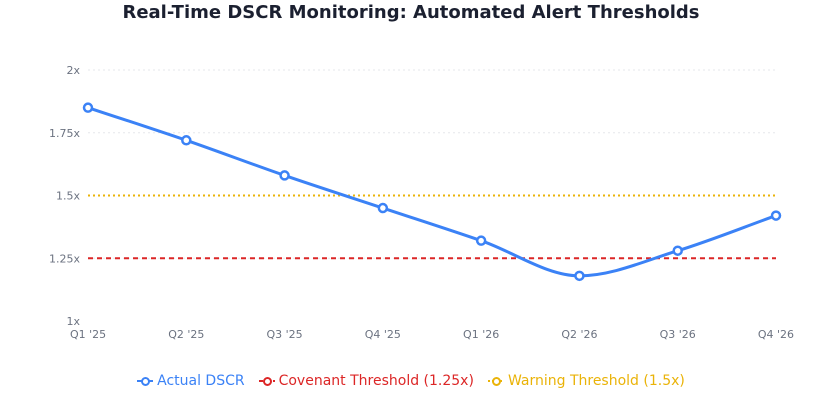  I want to click on x-tick-label: Q3 '25, so click(284, 334).